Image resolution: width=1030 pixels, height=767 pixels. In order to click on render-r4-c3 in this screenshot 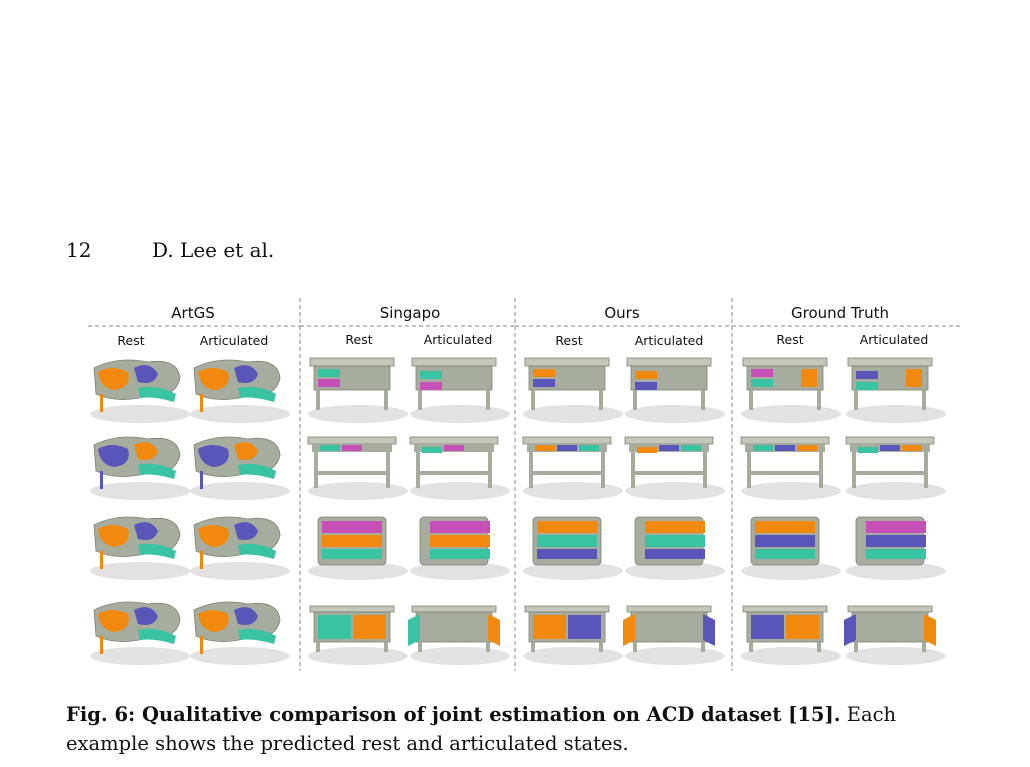, I will do `click(358, 635)`.